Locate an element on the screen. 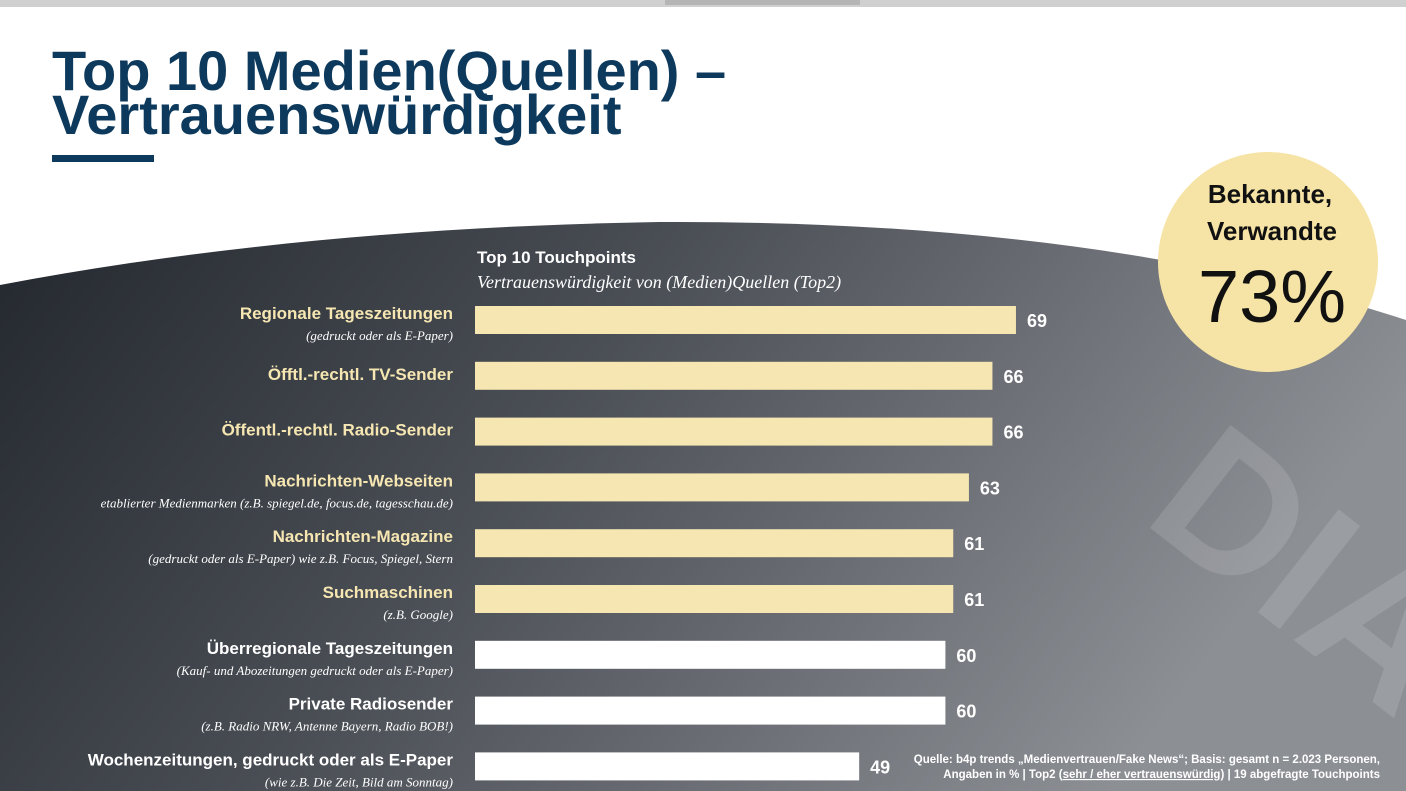  value-label: 63 is located at coordinates (990, 488).